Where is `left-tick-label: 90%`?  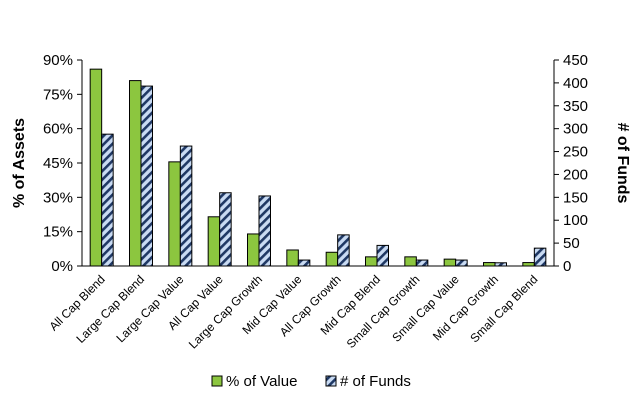 left-tick-label: 90% is located at coordinates (58, 60).